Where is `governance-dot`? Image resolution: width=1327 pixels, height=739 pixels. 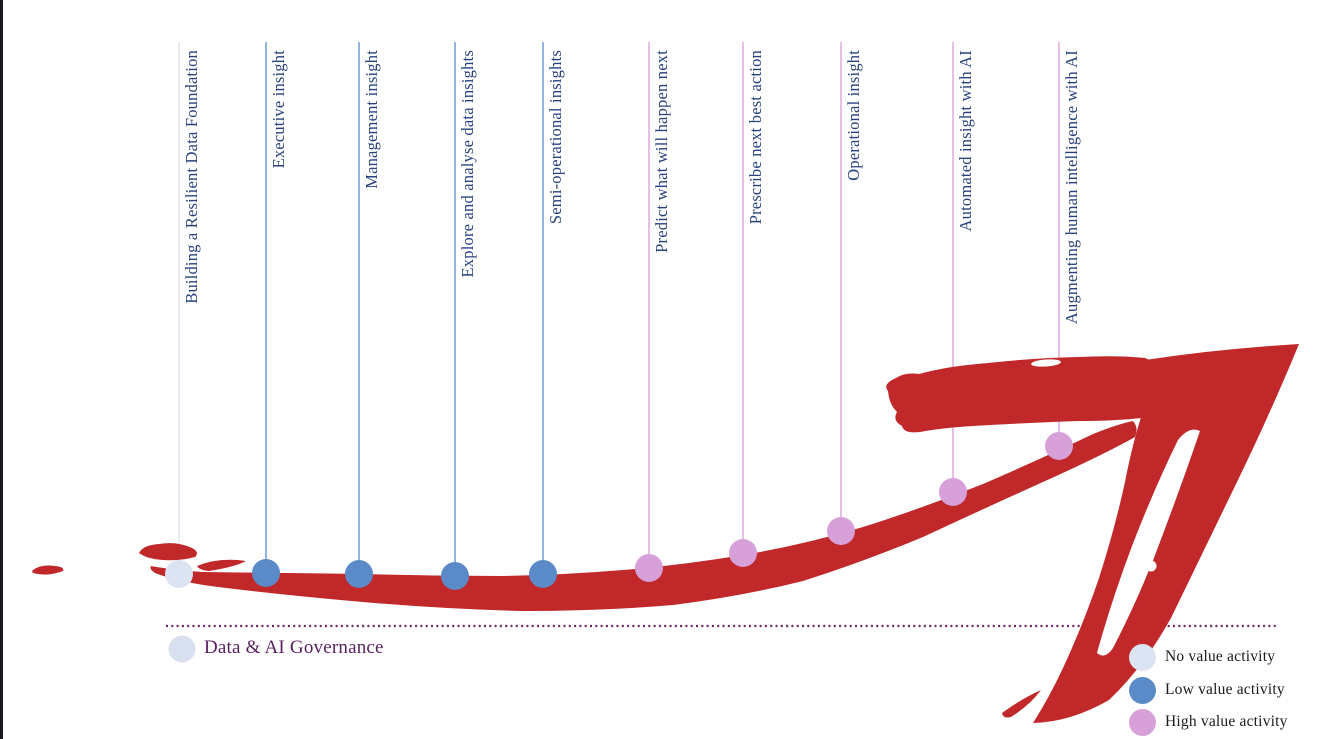
governance-dot is located at coordinates (182, 649).